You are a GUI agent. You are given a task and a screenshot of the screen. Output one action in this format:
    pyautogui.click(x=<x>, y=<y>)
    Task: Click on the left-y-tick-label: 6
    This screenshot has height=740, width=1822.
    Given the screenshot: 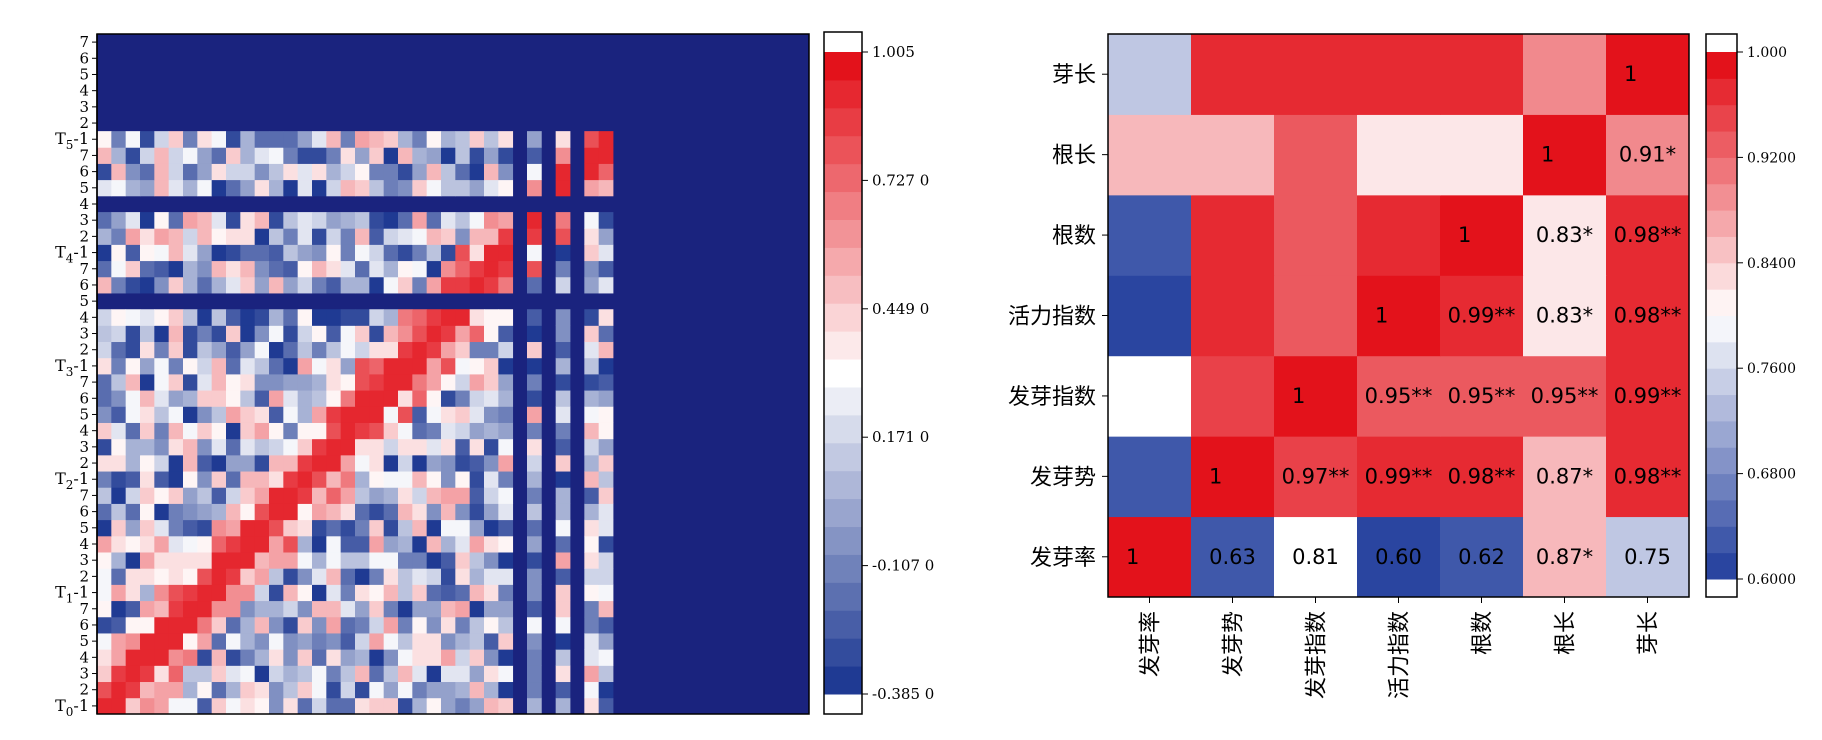 What is the action you would take?
    pyautogui.click(x=84, y=398)
    